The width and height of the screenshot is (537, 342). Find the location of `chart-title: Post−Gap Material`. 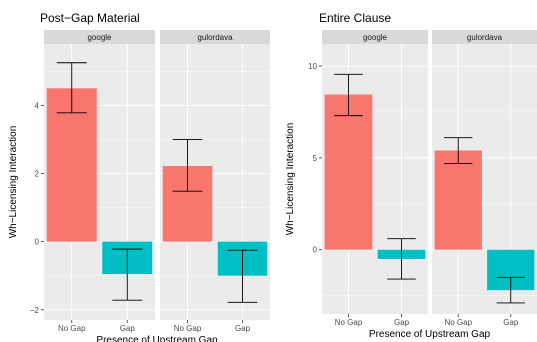

chart-title: Post−Gap Material is located at coordinates (90, 18).